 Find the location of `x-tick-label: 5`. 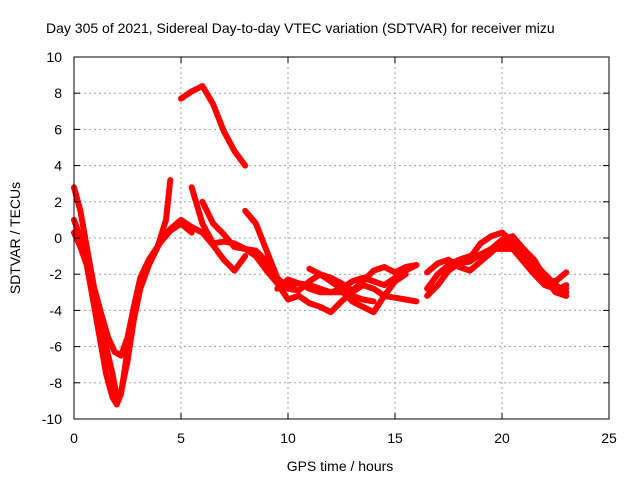

x-tick-label: 5 is located at coordinates (181, 438).